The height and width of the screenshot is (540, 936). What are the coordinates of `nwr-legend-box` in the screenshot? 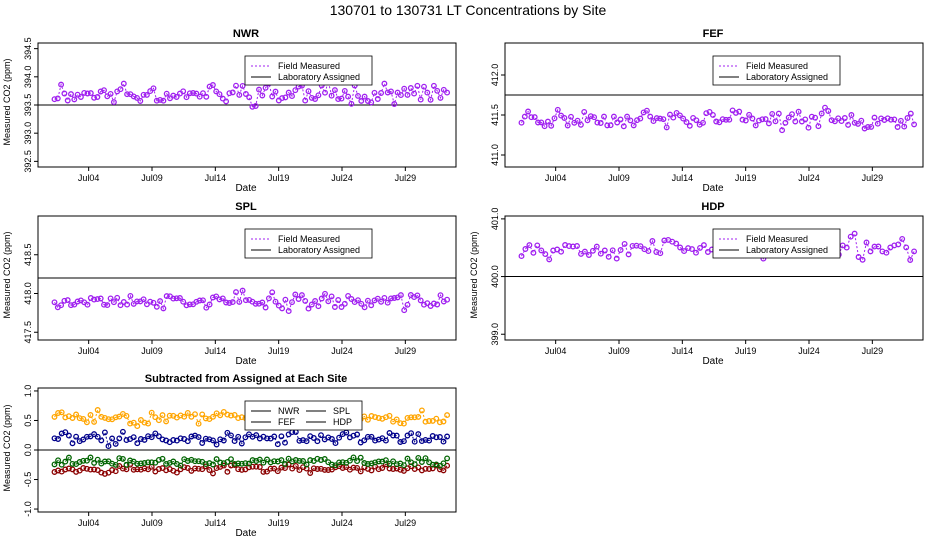 It's located at (308, 70).